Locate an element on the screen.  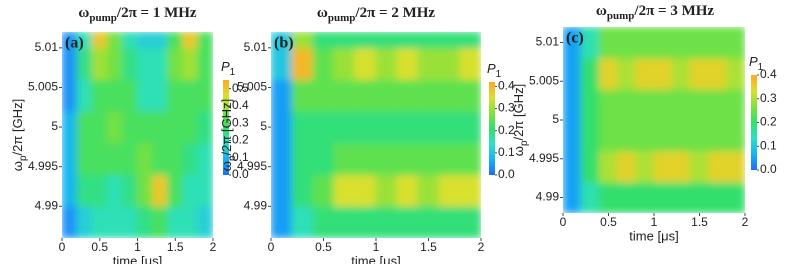
title-text: /2π = 2 MHz is located at coordinates (394, 13).